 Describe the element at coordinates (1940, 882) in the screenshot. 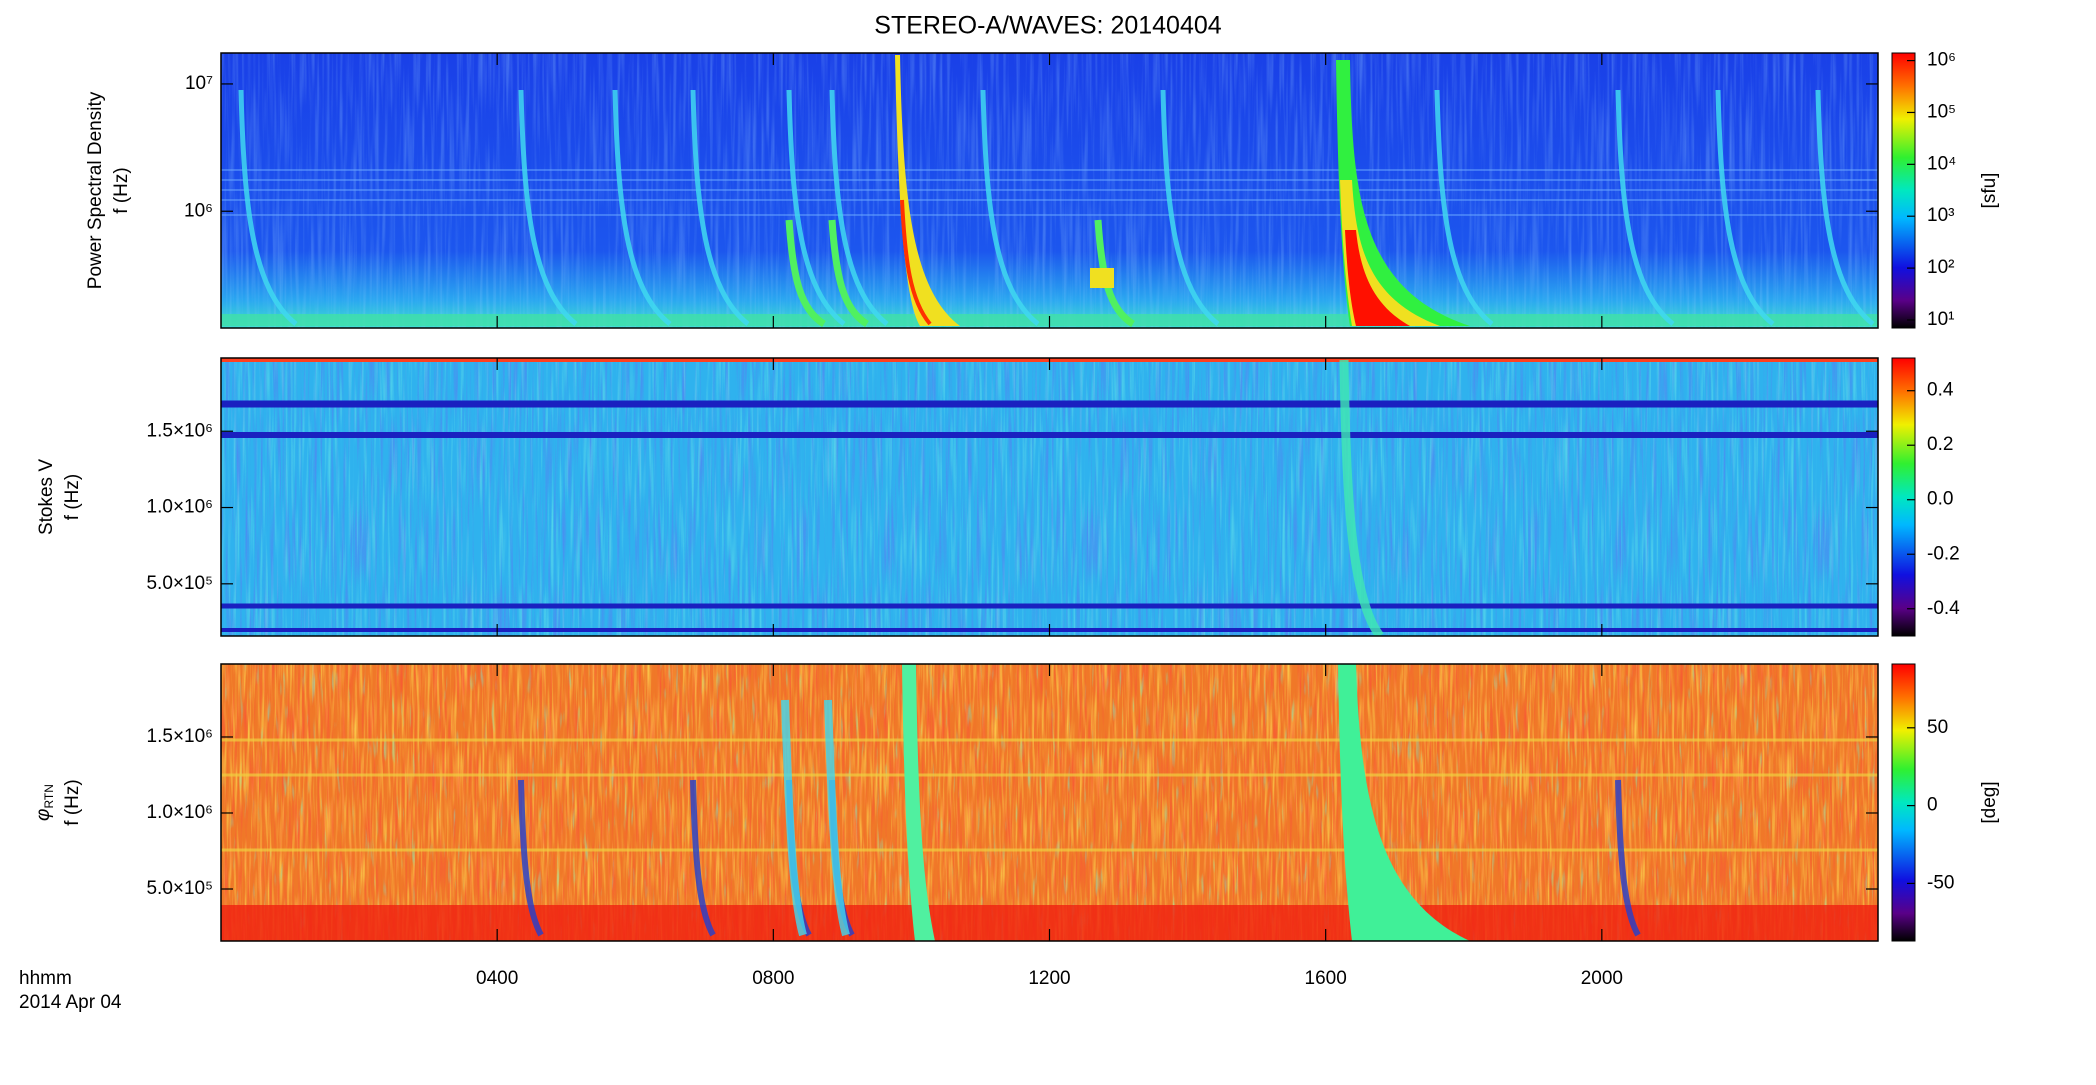

I see `colorbar-tick-label: -50` at that location.